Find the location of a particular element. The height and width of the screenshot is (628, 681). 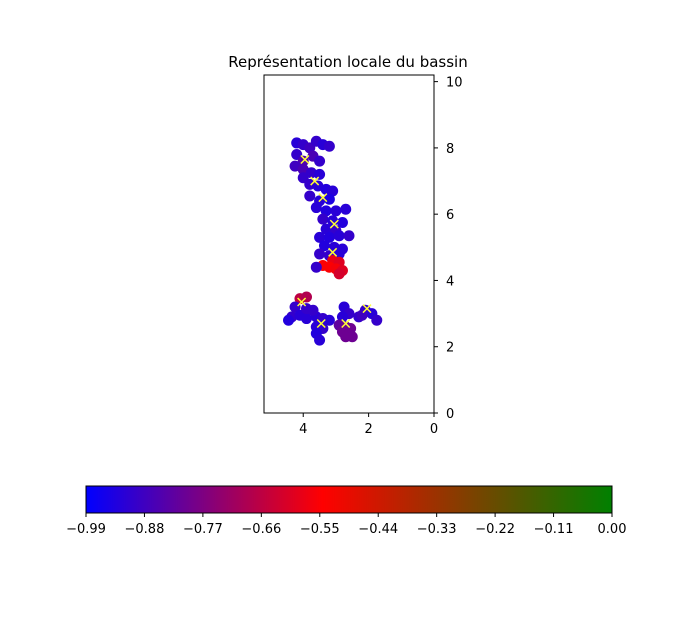

x-tick-label: 2 is located at coordinates (368, 429).